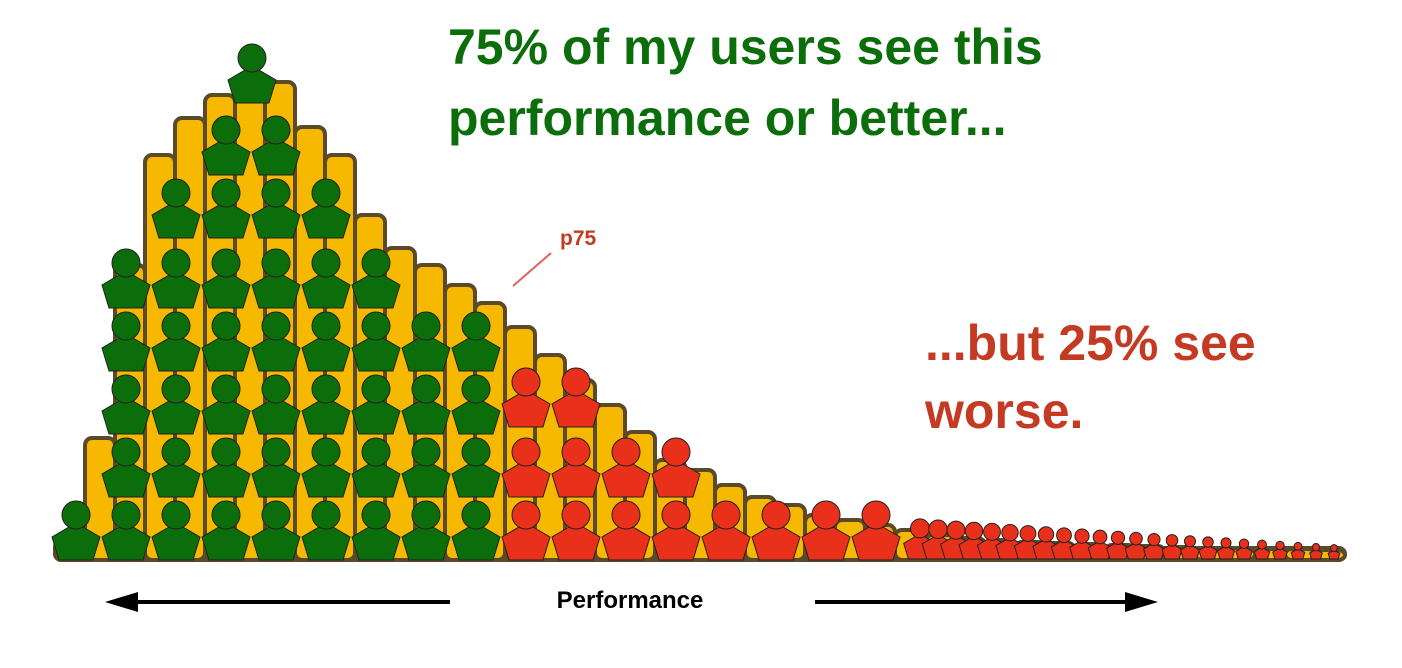  Describe the element at coordinates (1003, 411) in the screenshot. I see `subline-line: worse.` at that location.